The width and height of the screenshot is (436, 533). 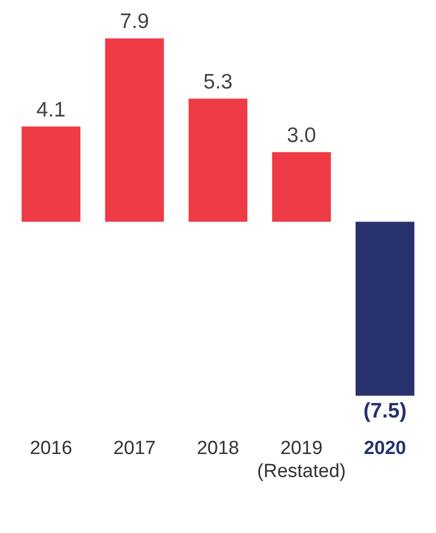 I want to click on x-tick-label: 2017, so click(x=134, y=449).